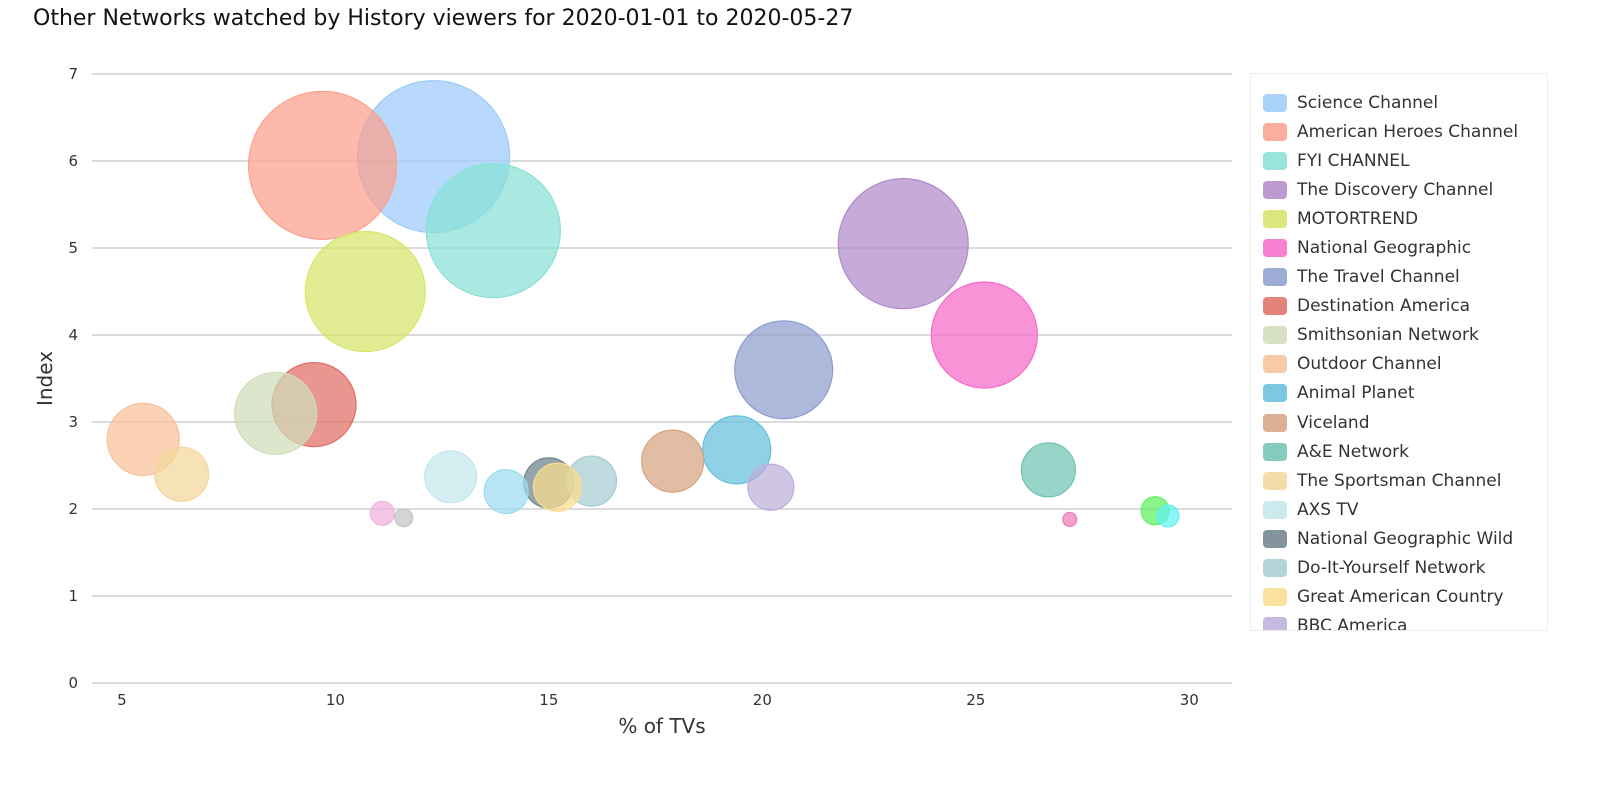 The width and height of the screenshot is (1600, 791). I want to click on legend-item: AXS TV, so click(1399, 509).